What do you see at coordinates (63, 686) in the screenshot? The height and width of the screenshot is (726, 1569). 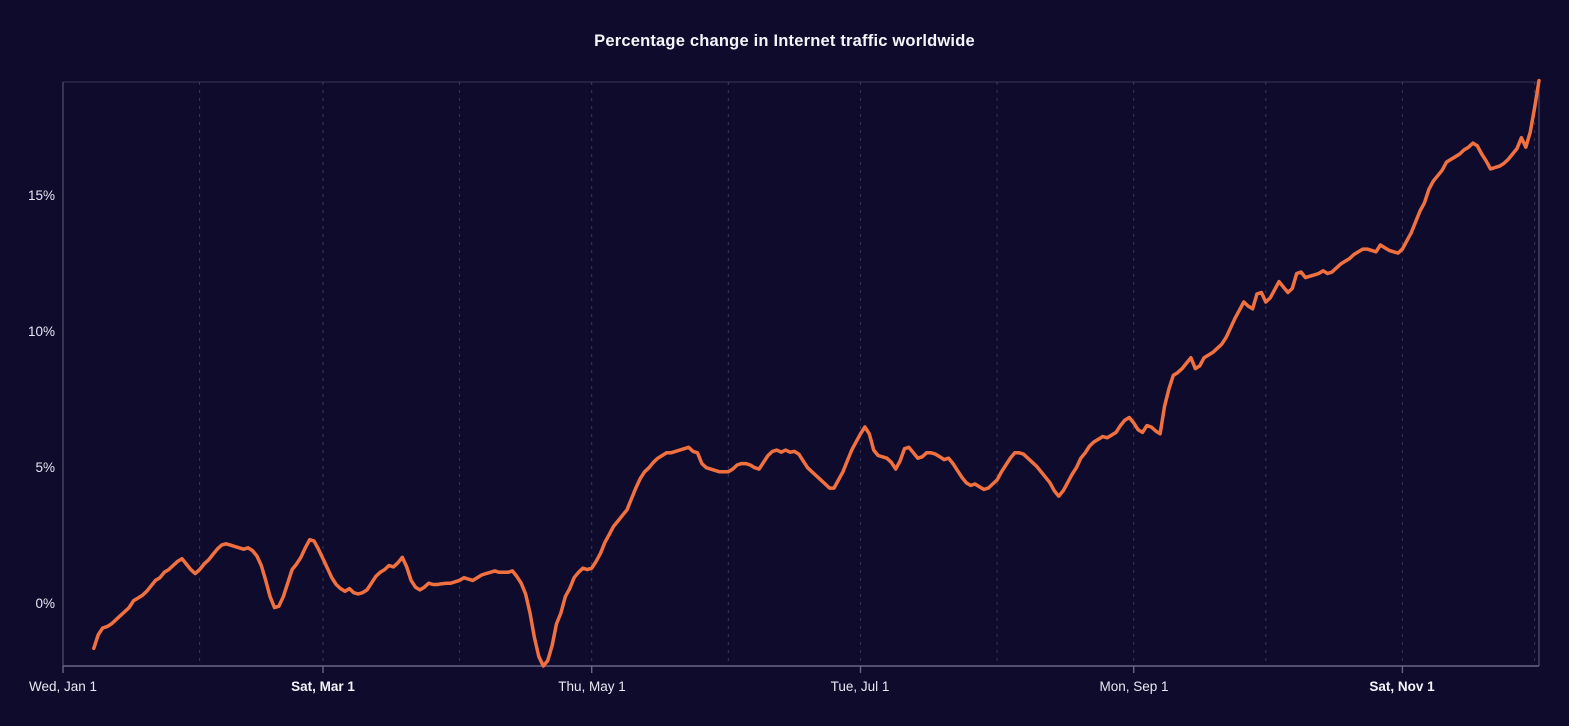 I see `x-tick-label: Wed, Jan 1` at bounding box center [63, 686].